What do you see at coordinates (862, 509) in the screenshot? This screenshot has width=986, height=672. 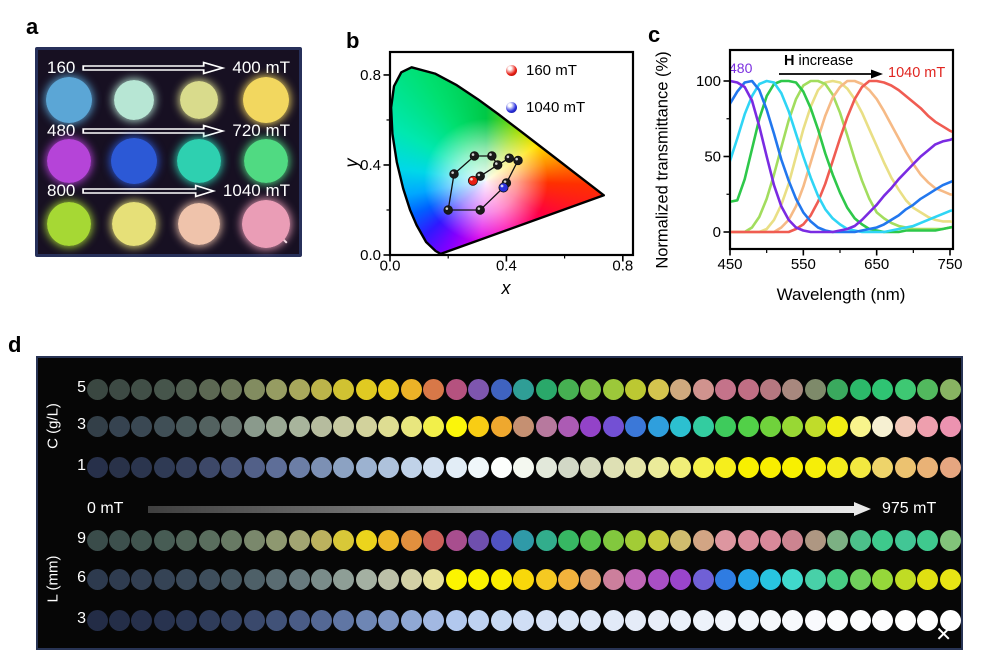 I see `field-sweep-arrow-head` at bounding box center [862, 509].